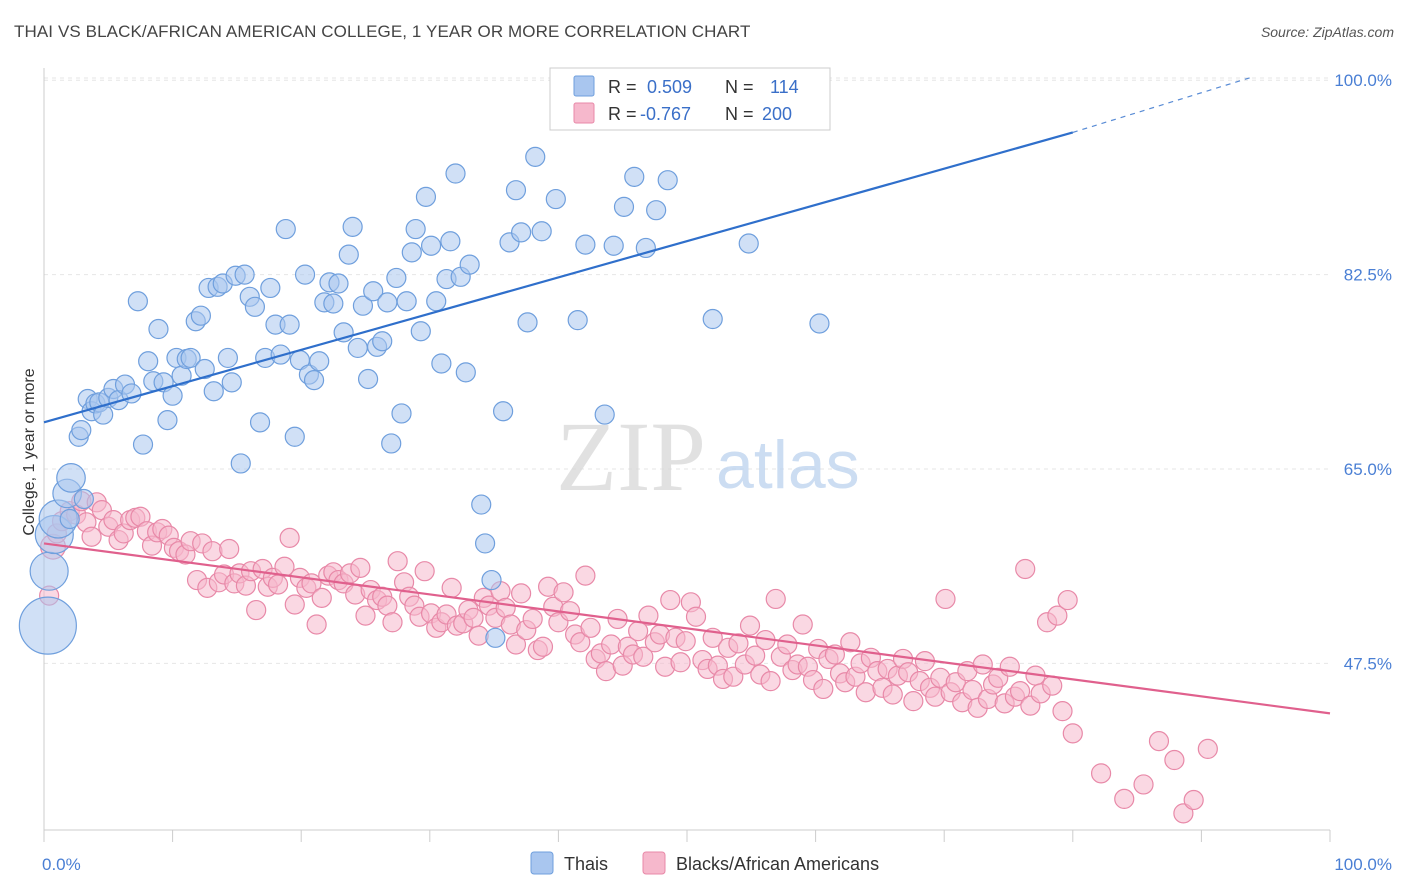 Image resolution: width=1406 pixels, height=892 pixels. I want to click on legend-row-thai: R = 0.509 N = 114, so click(686, 86).